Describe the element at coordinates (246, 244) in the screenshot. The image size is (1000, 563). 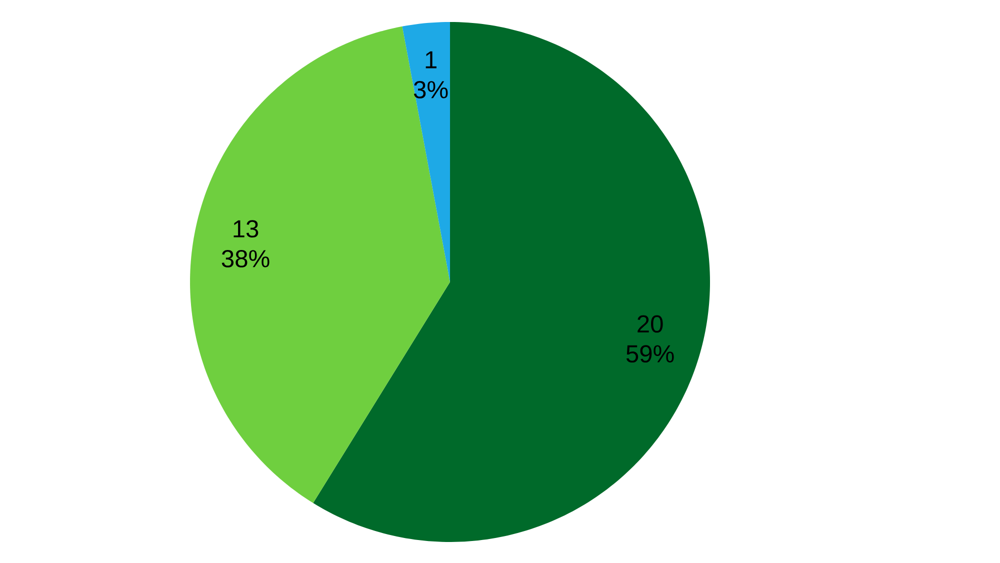
I see `data-label: 13 38%` at that location.